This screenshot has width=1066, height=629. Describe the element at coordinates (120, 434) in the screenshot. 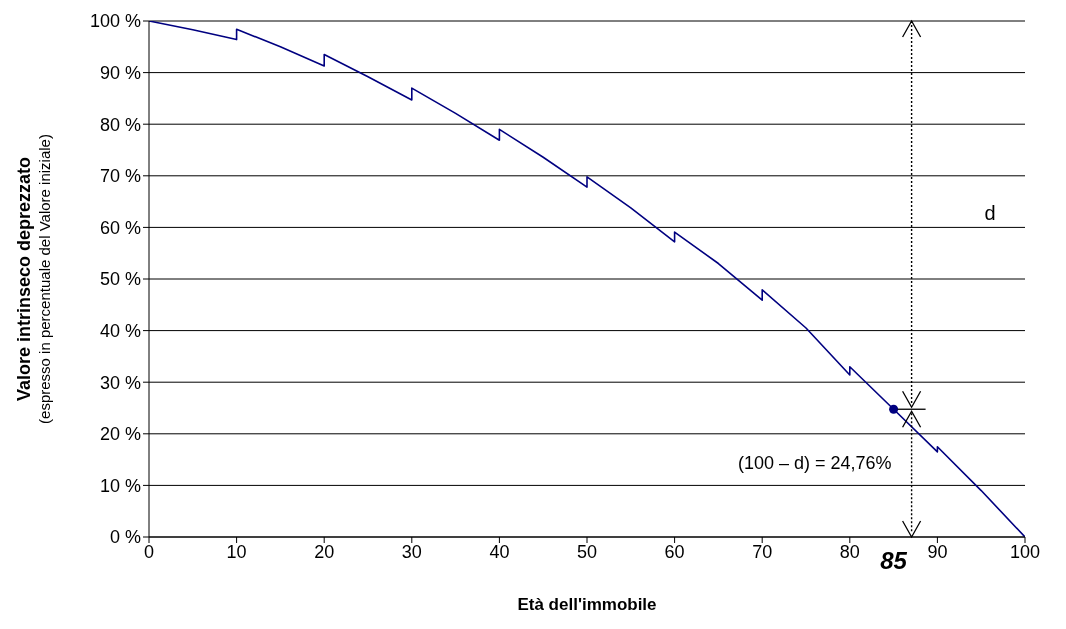

I see `y-tick-label: 20 %` at that location.